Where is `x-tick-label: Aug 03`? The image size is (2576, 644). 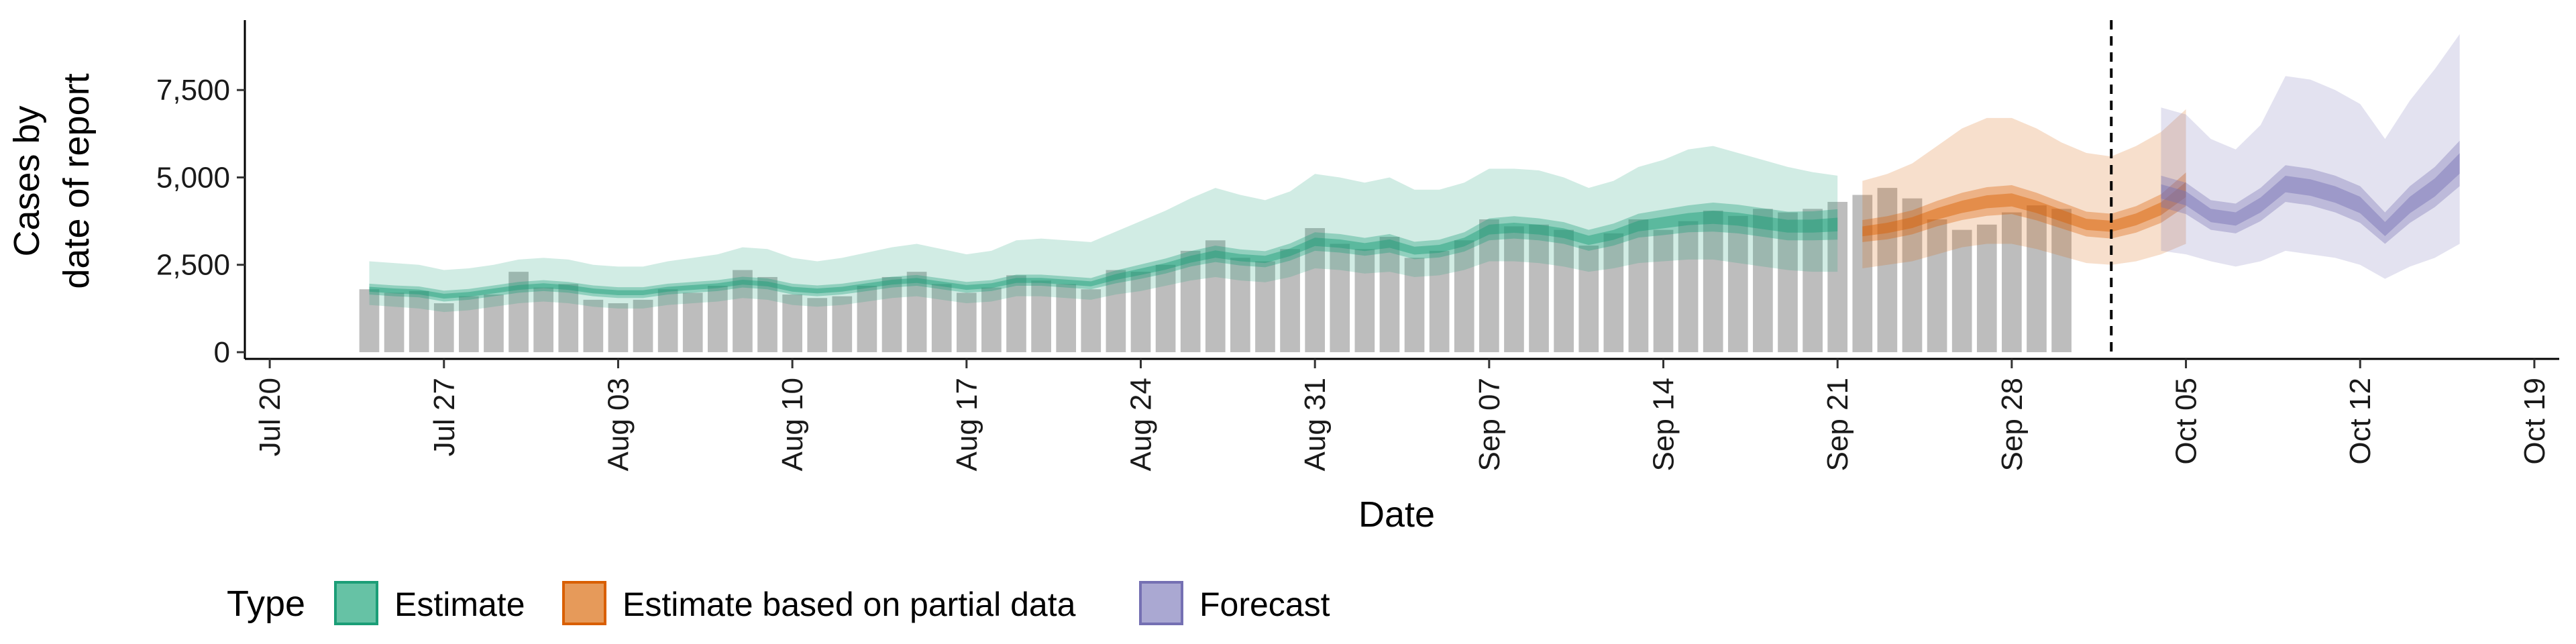
x-tick-label: Aug 03 is located at coordinates (618, 424).